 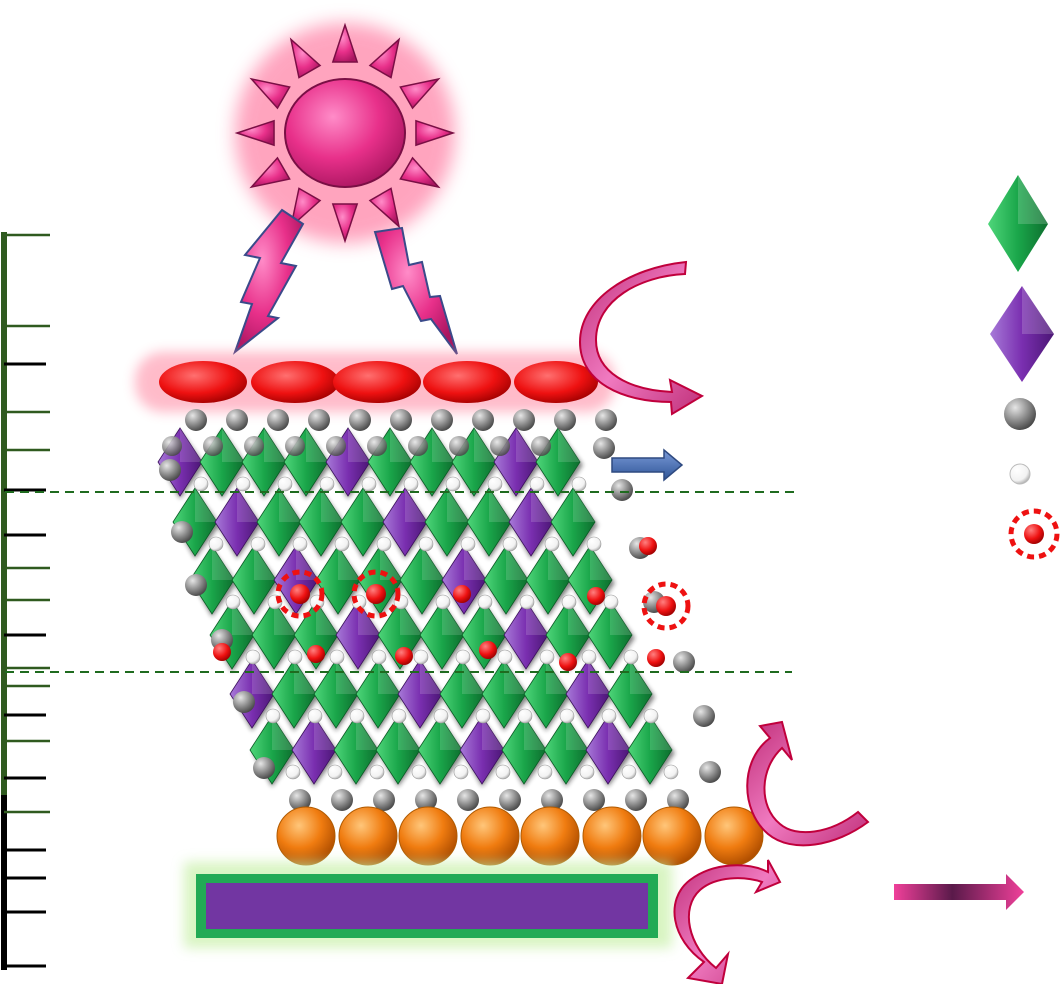 What do you see at coordinates (25, 601) in the screenshot?
I see `scale-bar` at bounding box center [25, 601].